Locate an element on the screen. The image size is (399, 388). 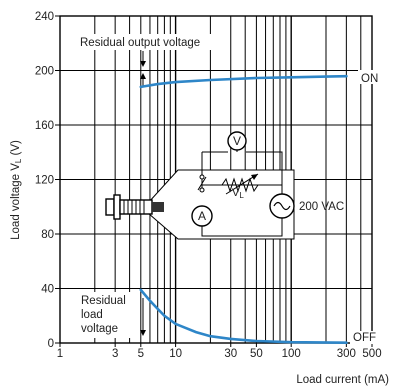
x-axis-title: Load current (mA) is located at coordinates (342, 380).